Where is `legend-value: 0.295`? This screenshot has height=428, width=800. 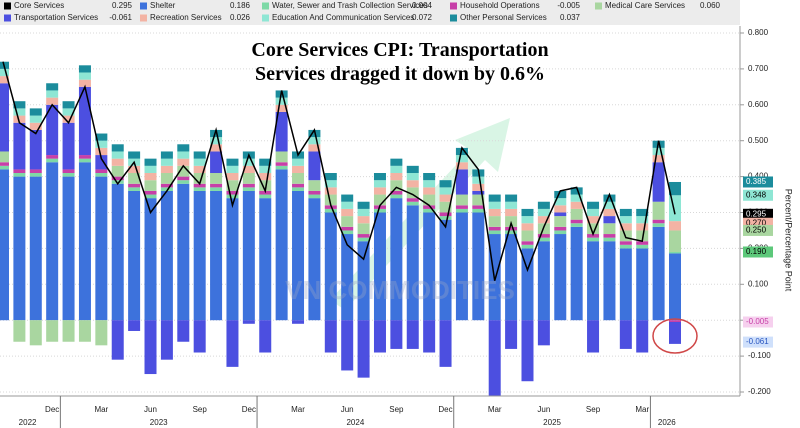 legend-value: 0.295 is located at coordinates (122, 5).